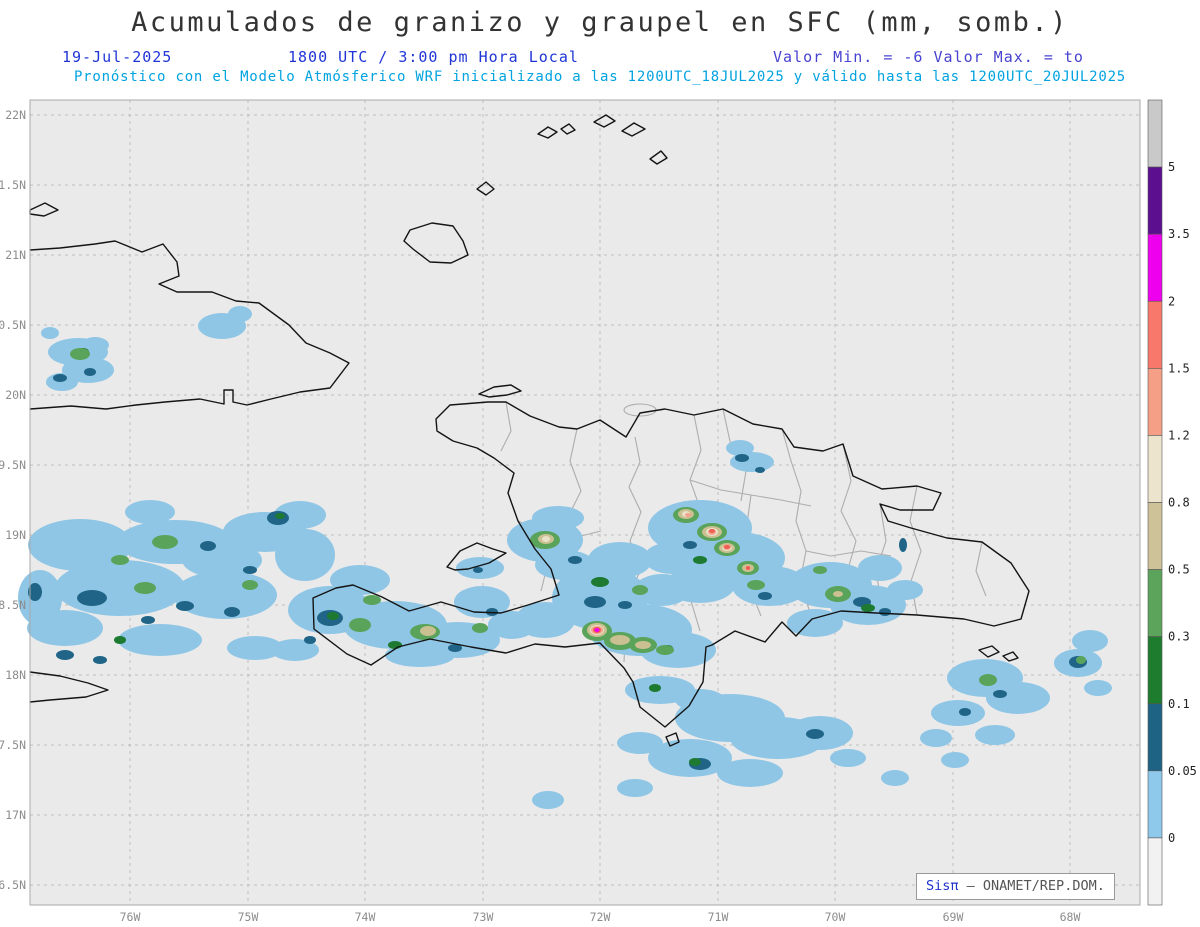 Image resolution: width=1200 pixels, height=927 pixels. What do you see at coordinates (1179, 503) in the screenshot?
I see `colorbar-tick-label: 0.8` at bounding box center [1179, 503].